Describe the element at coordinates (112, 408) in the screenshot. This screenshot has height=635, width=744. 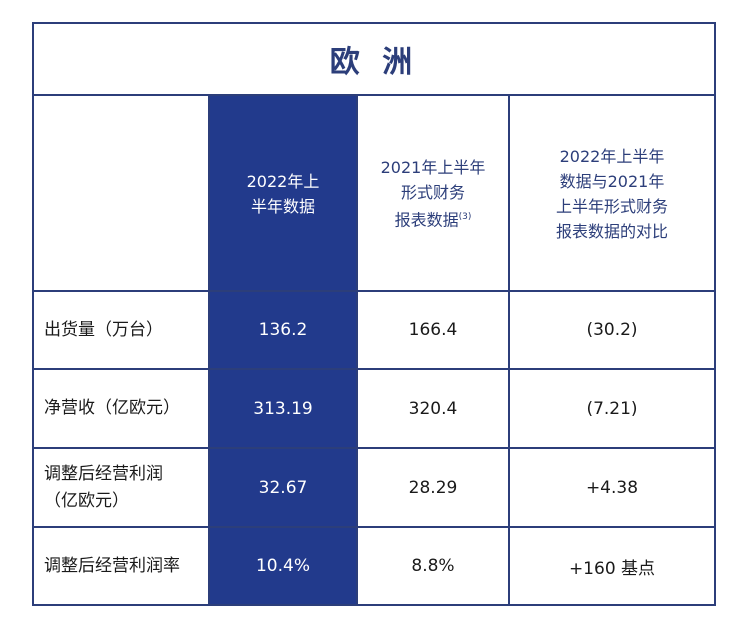
I see `row-label-net-revenue: 净营收（亿欧元）` at that location.